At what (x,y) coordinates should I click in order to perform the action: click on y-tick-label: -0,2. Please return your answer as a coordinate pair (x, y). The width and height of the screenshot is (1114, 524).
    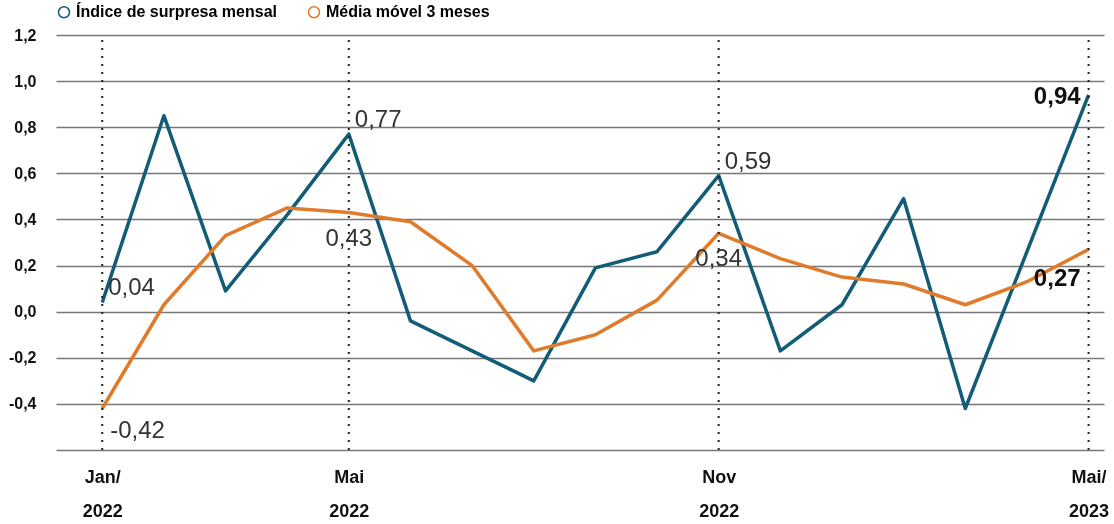
    Looking at the image, I should click on (22, 358).